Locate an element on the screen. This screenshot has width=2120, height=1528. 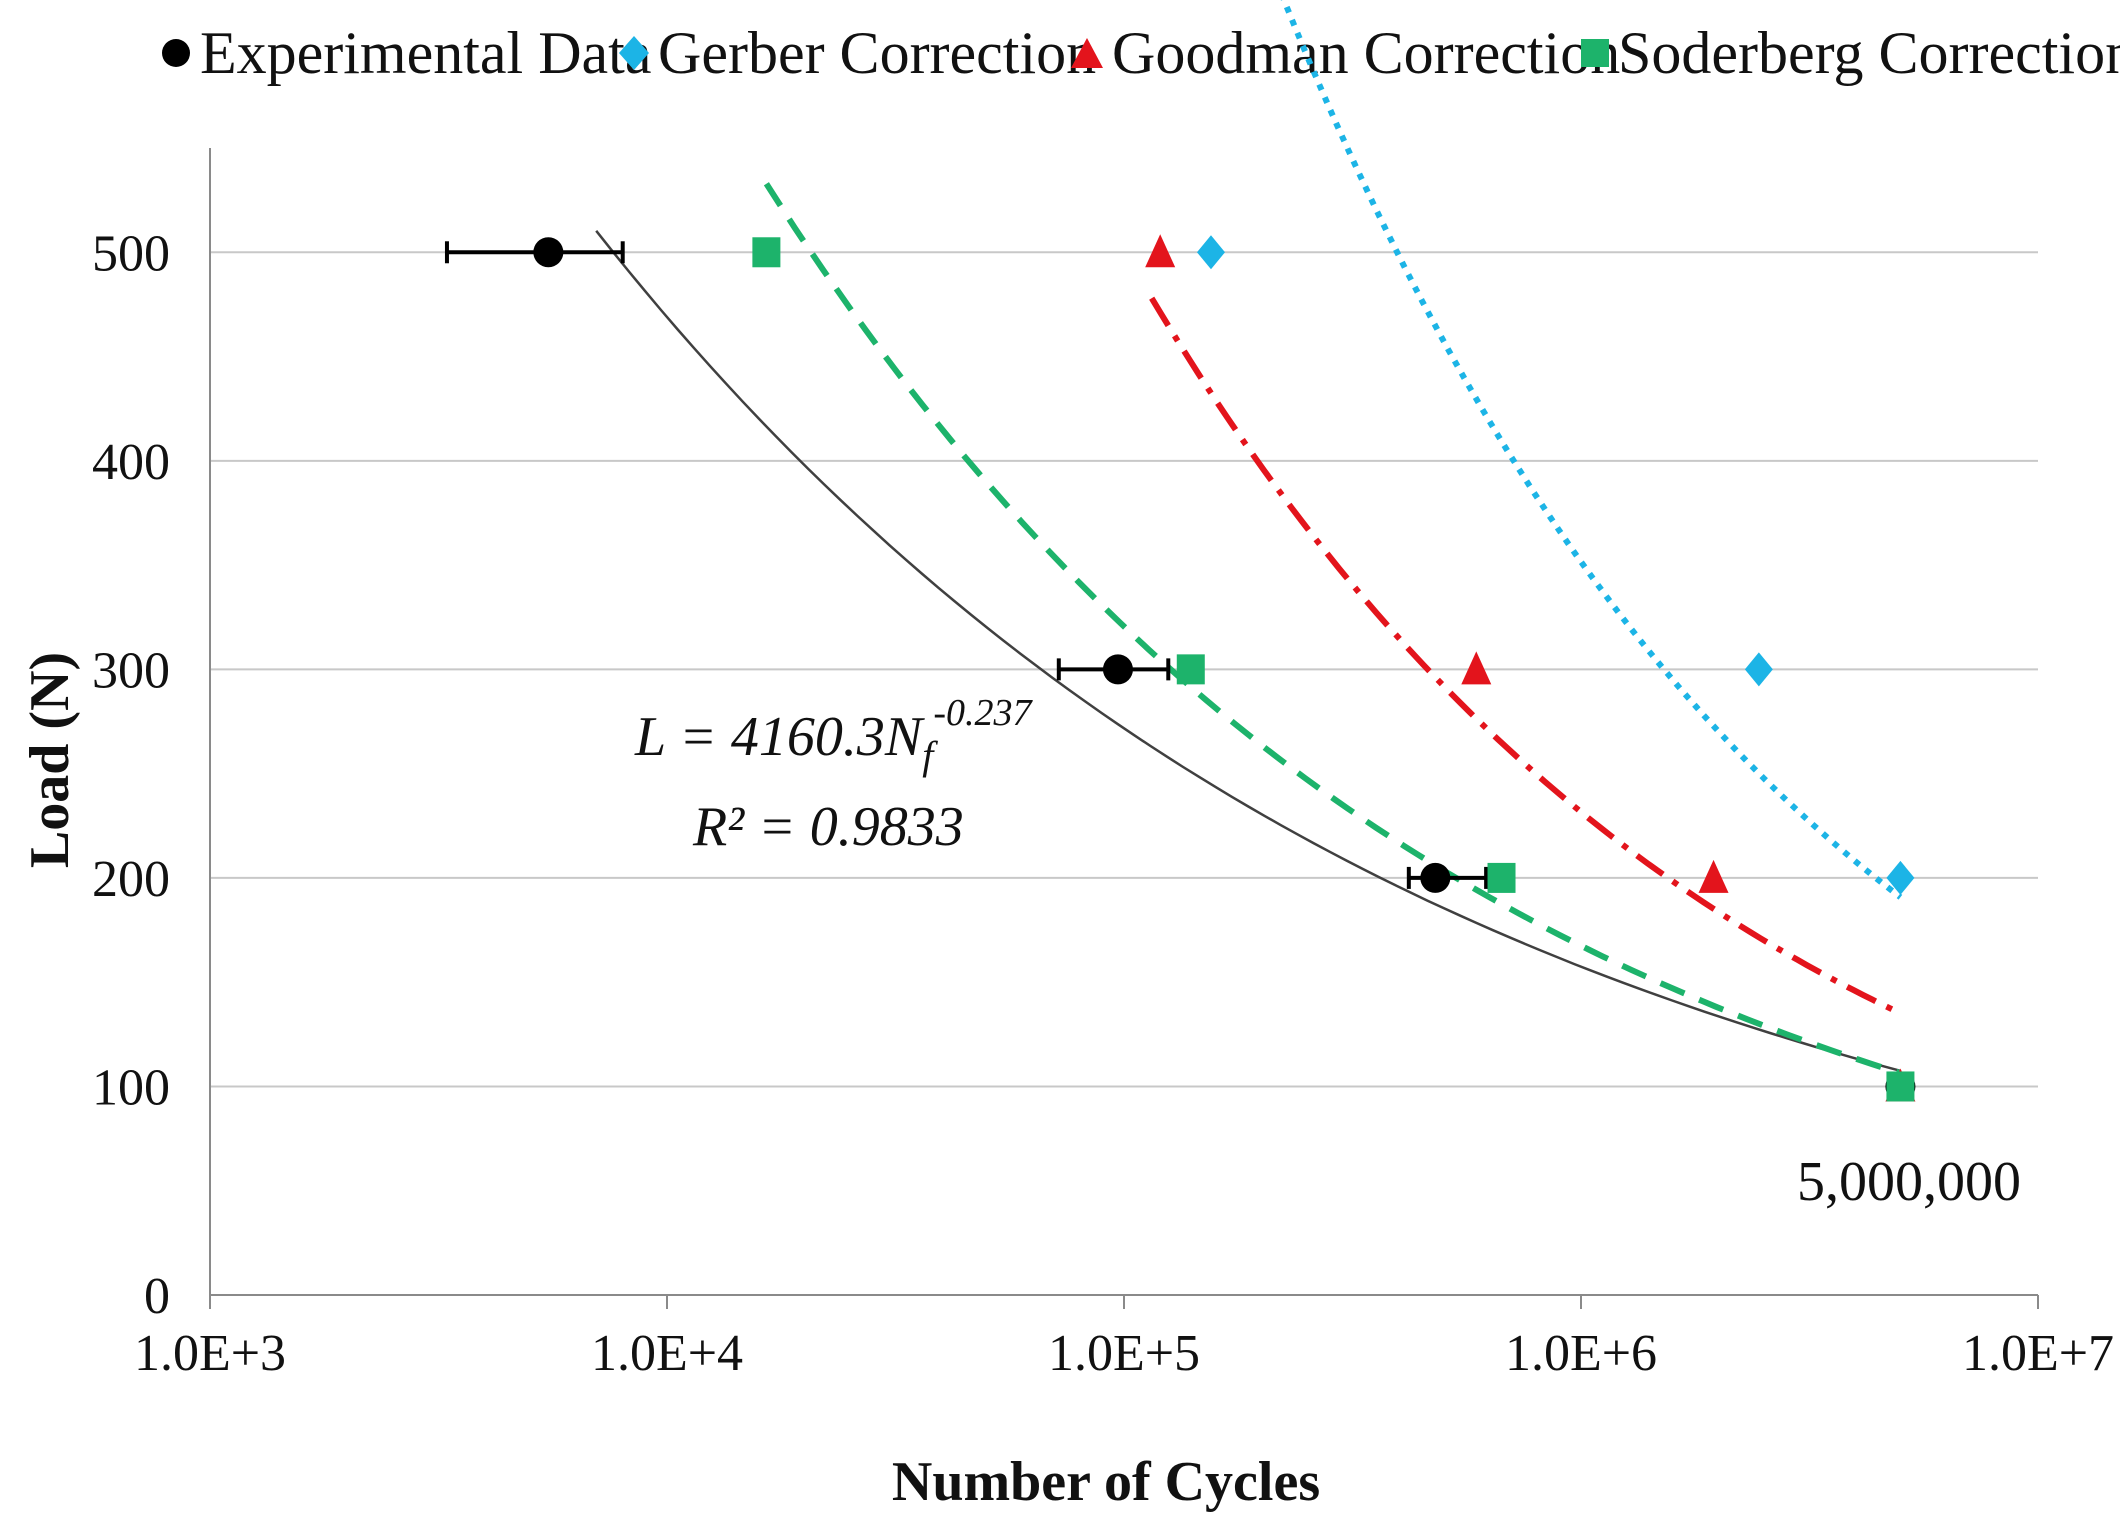
x-axis-title: Number of Cycles is located at coordinates (1106, 1482).